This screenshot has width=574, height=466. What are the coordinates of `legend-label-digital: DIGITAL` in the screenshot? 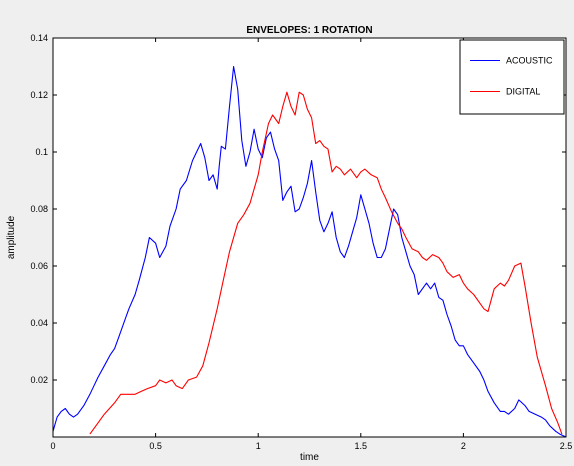 It's located at (523, 92).